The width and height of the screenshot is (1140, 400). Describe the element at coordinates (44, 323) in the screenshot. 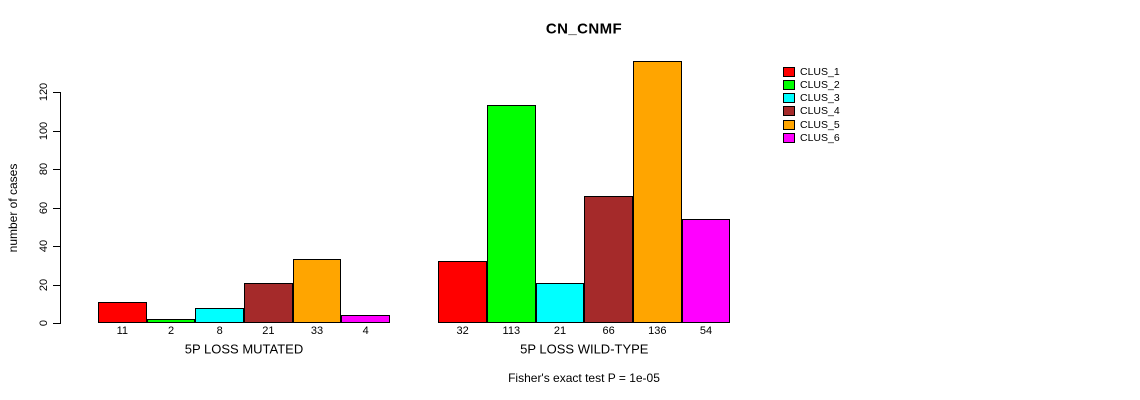

I see `y-axis-tick-label: 0` at that location.